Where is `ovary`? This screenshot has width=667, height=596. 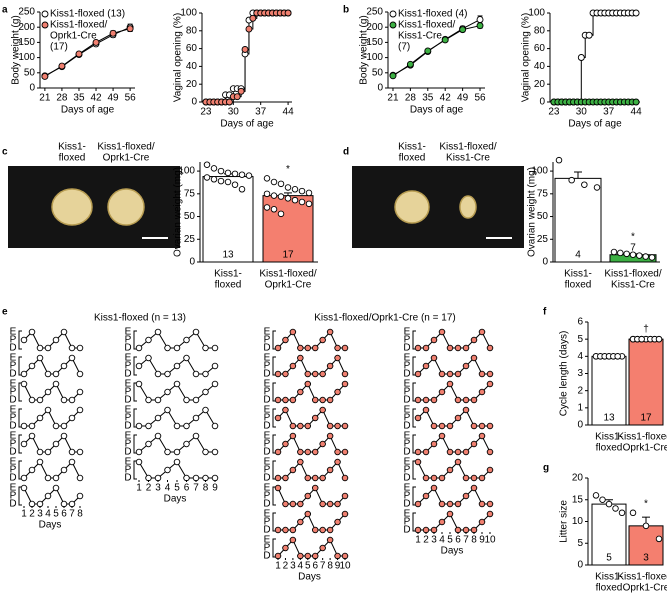 ovary is located at coordinates (72, 207).